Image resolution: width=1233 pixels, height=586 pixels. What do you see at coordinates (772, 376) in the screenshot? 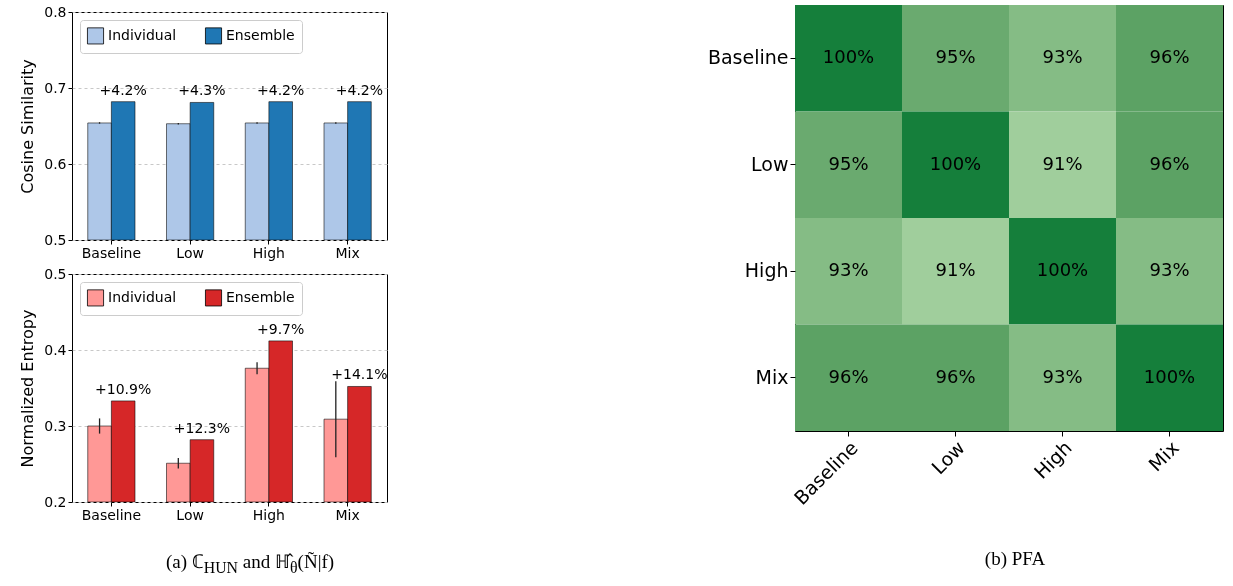
I see `y-tick-label: Mix` at bounding box center [772, 376].